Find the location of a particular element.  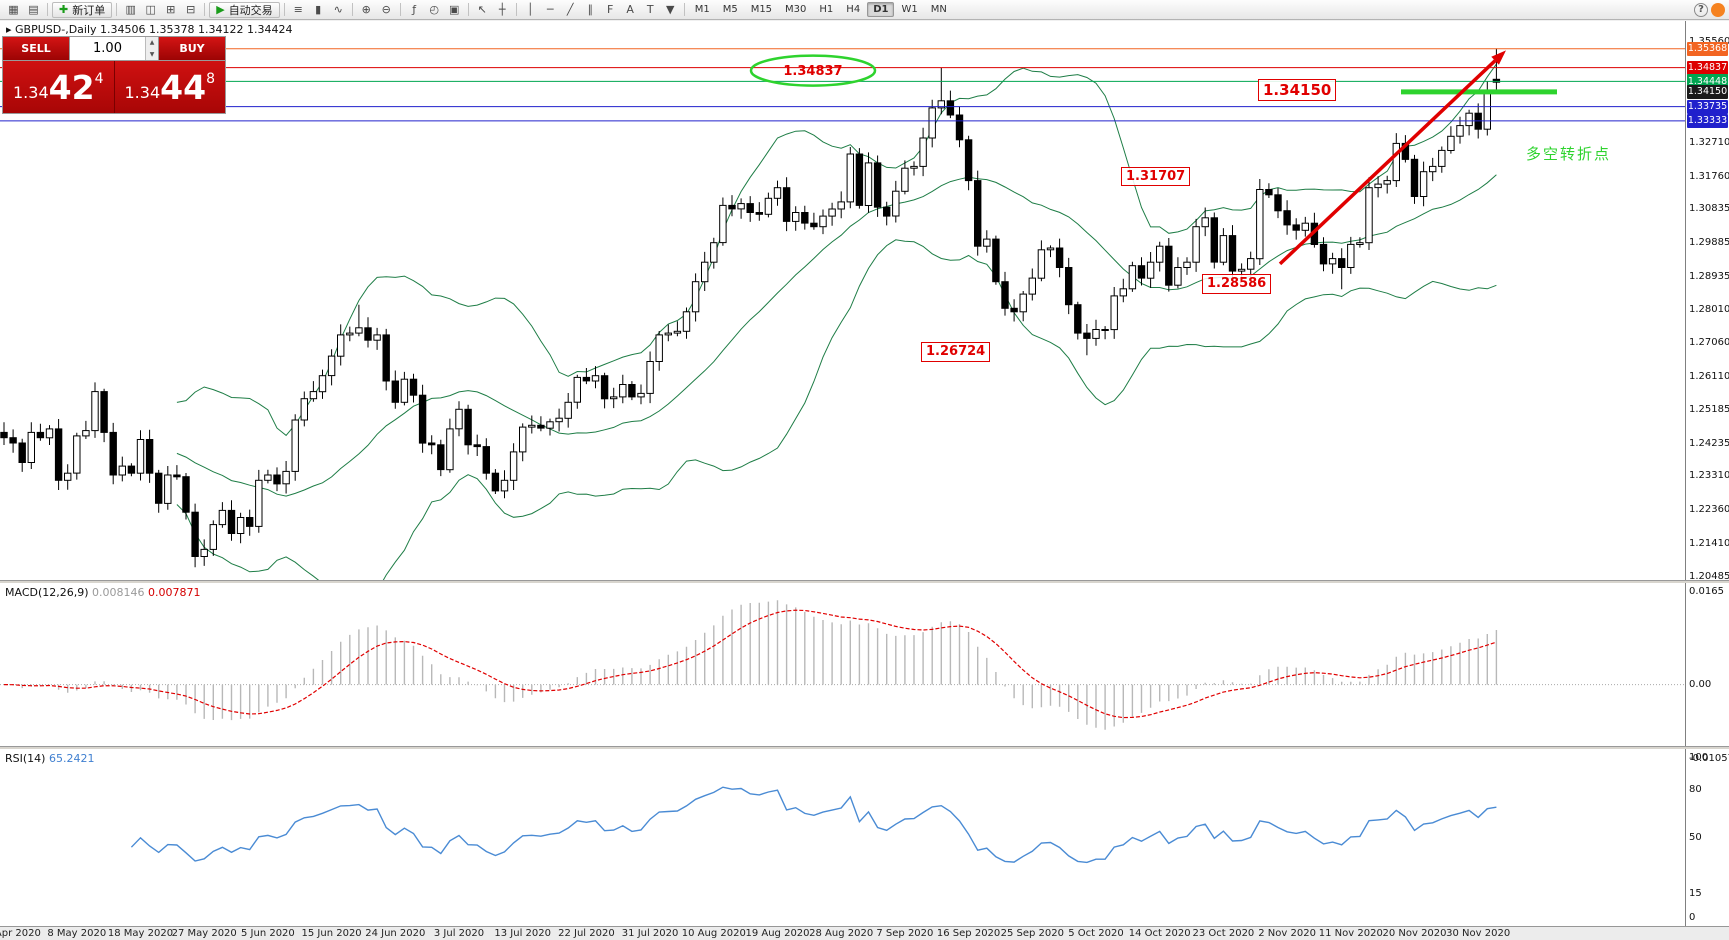

buy-price-small: 1.34 is located at coordinates (142, 92).